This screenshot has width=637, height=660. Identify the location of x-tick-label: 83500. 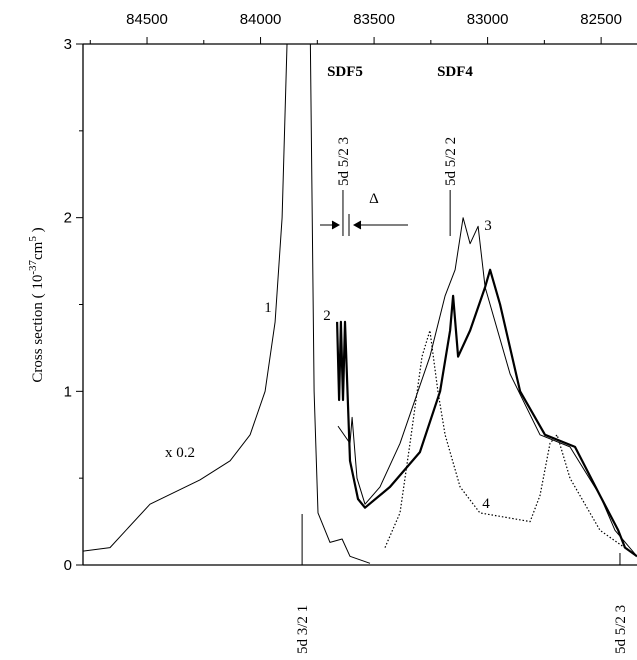
(374, 19).